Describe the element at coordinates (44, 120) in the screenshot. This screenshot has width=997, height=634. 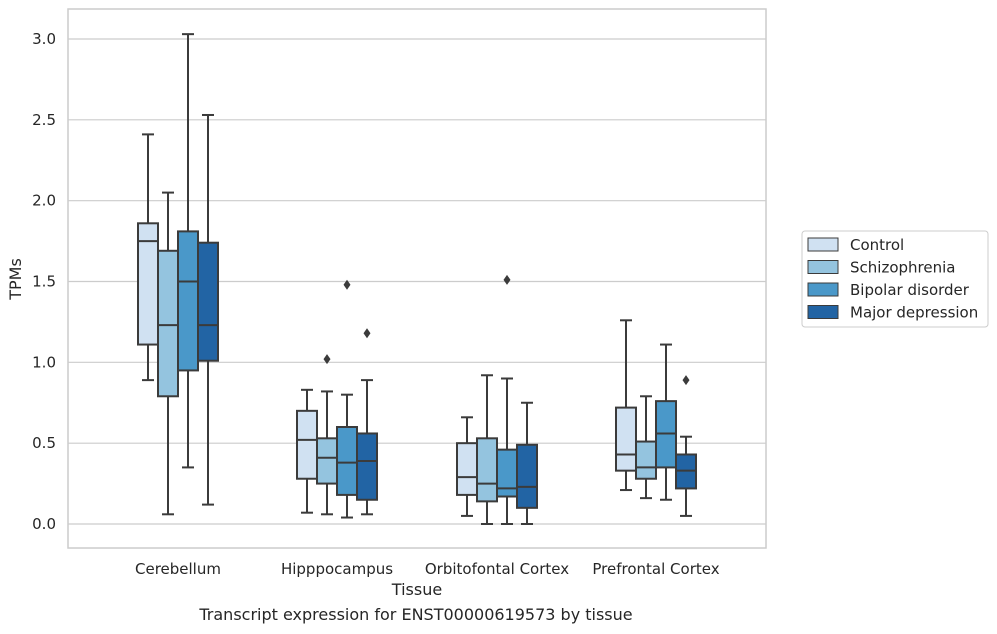
I see `y-tick-label: 2.5` at that location.